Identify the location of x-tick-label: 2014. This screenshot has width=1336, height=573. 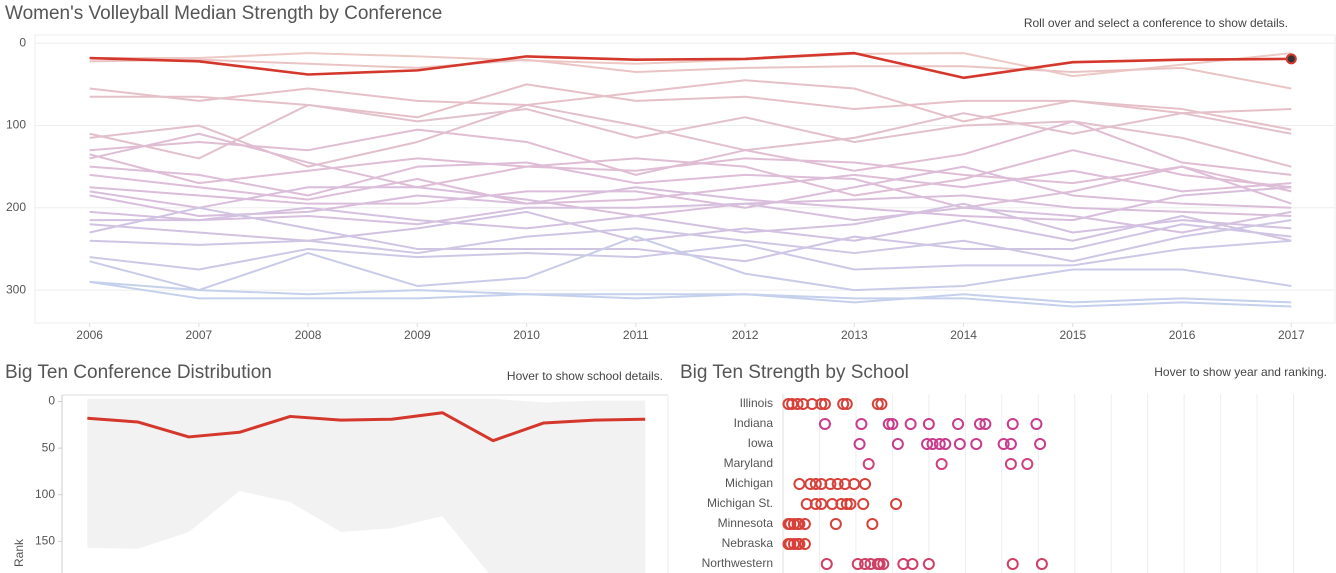
(963, 335).